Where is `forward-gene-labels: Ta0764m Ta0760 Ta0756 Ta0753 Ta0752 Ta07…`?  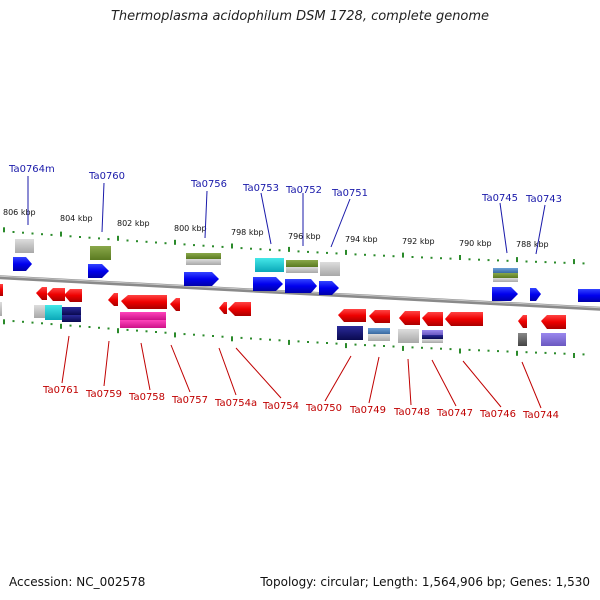
forward-gene-labels: Ta0764m Ta0760 Ta0756 Ta0753 Ta0752 Ta07… is located at coordinates (285, 184).